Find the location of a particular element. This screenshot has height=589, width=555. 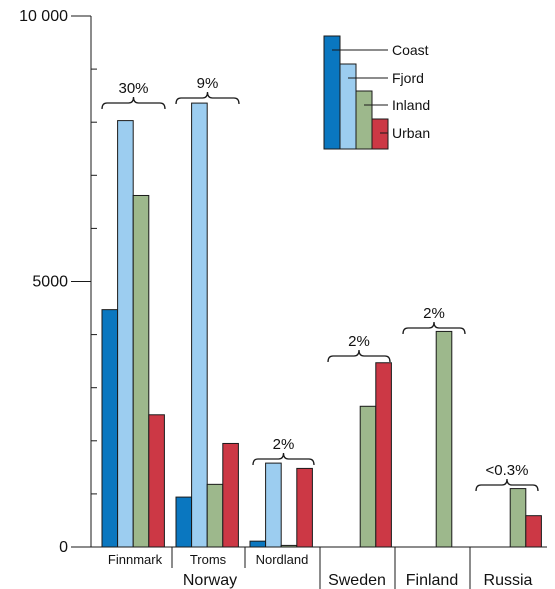

bar-troms-urban is located at coordinates (230, 495).